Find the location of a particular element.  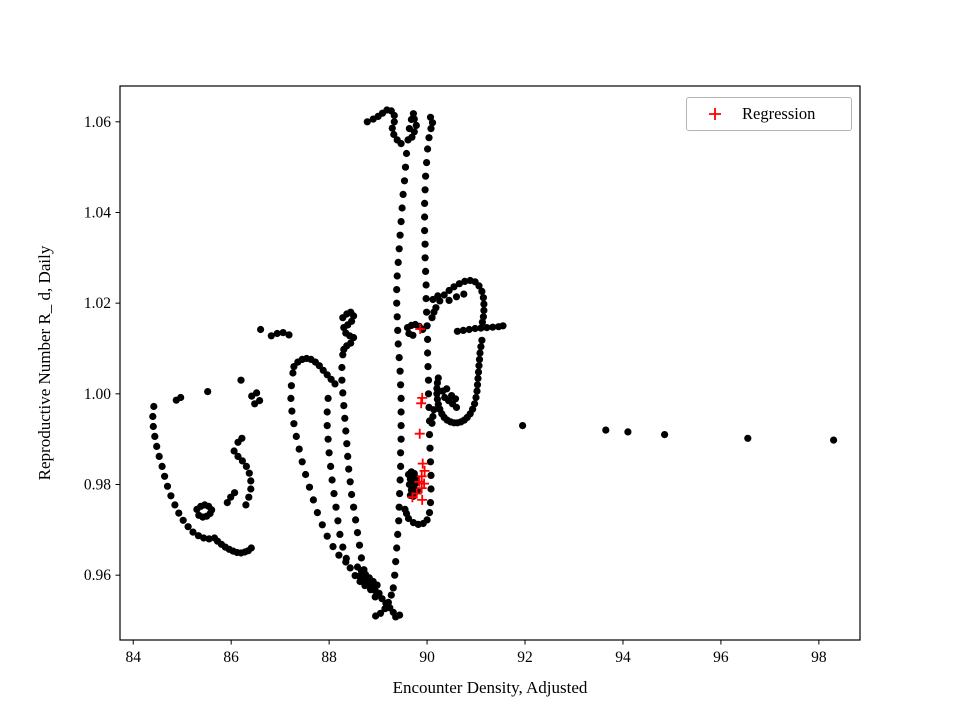

x-tick-label: 98 is located at coordinates (819, 657).